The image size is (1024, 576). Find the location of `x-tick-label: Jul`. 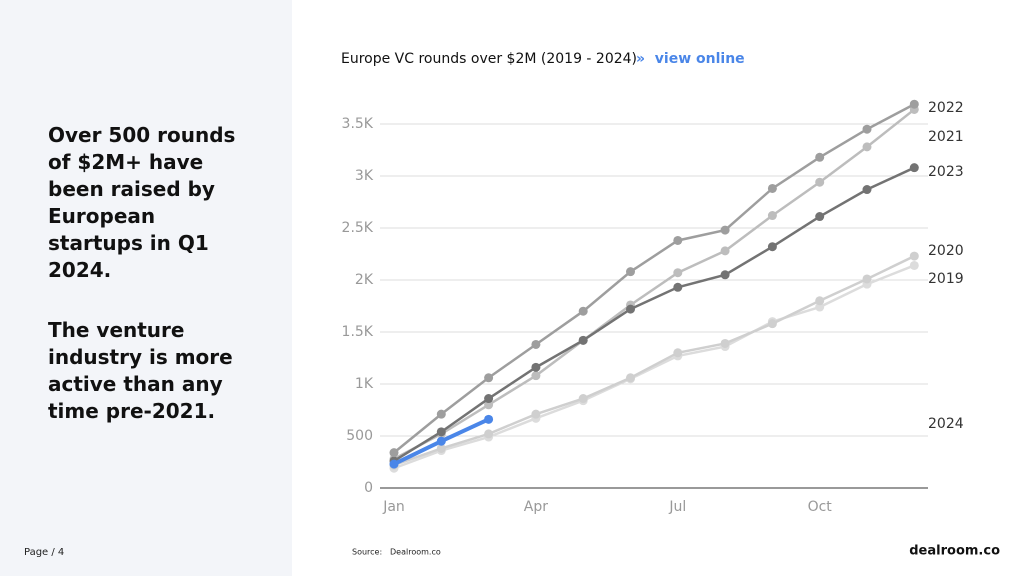

x-tick-label: Jul is located at coordinates (677, 507).